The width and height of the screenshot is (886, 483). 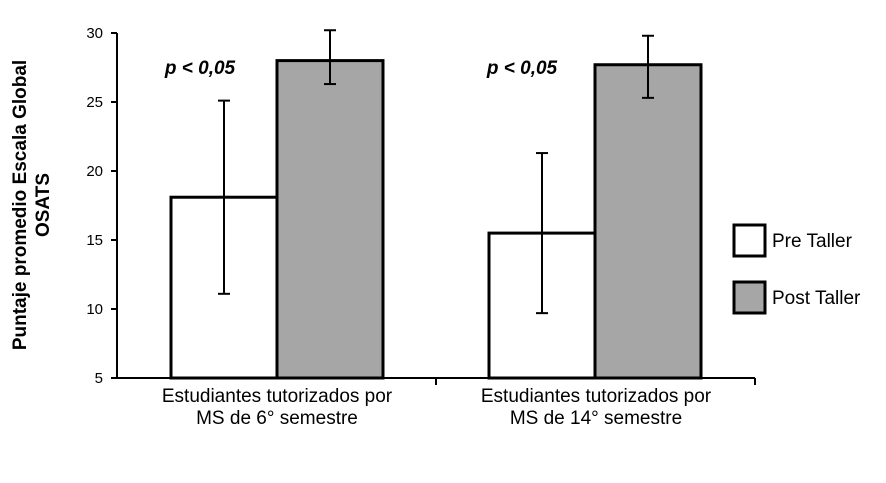 I want to click on y-axis-label: Puntaje promedio Escala Global OSATS, so click(x=32, y=205).